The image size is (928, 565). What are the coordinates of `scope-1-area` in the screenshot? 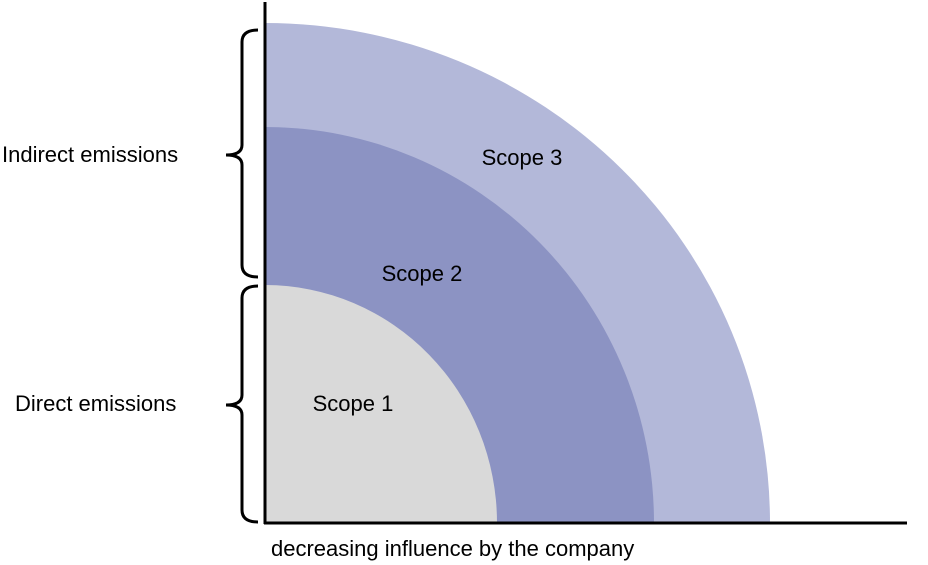 It's located at (381, 404).